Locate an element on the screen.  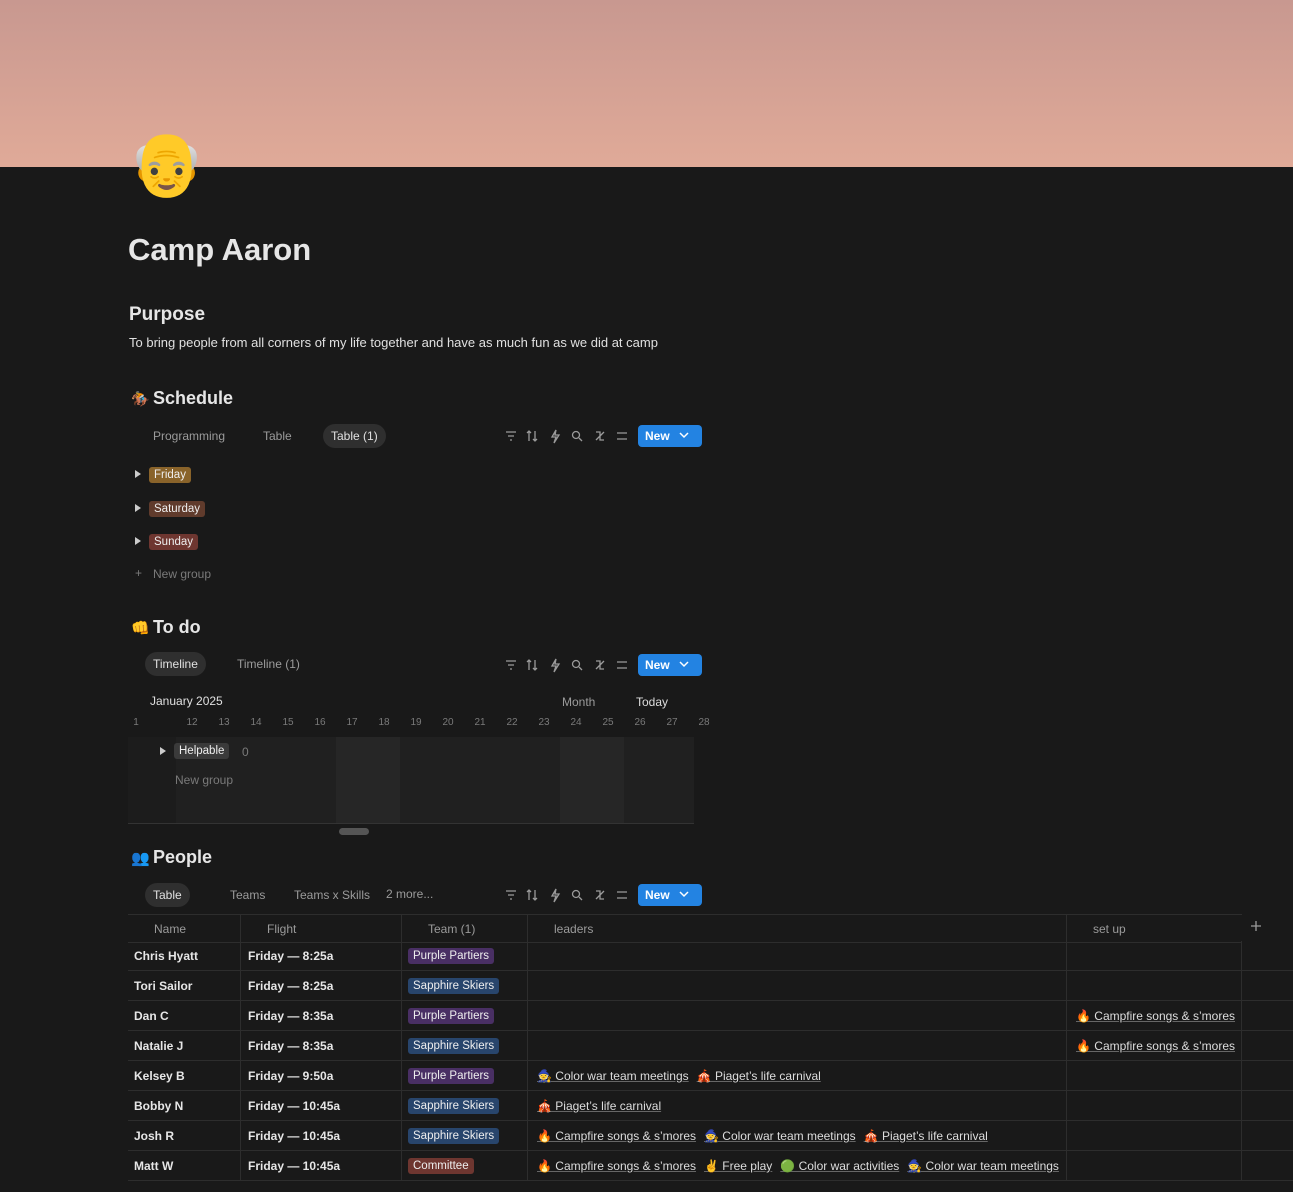
group-tag: Friday is located at coordinates (170, 475).